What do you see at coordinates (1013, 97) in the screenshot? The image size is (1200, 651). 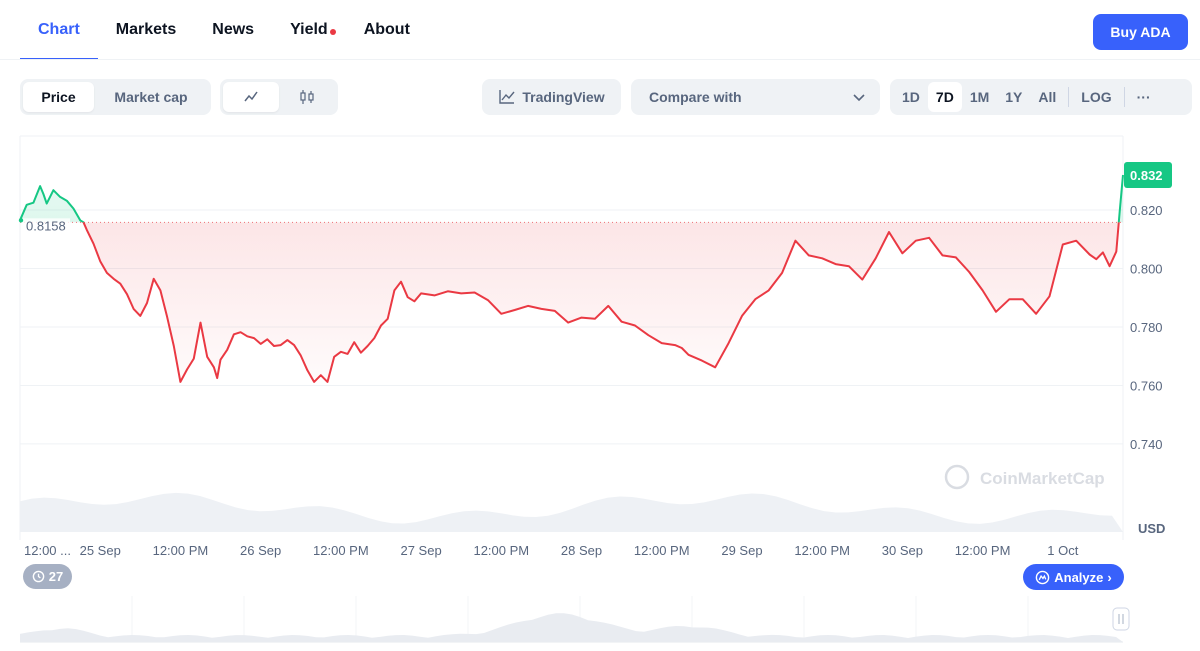 I see `range-1y: 1Y` at bounding box center [1013, 97].